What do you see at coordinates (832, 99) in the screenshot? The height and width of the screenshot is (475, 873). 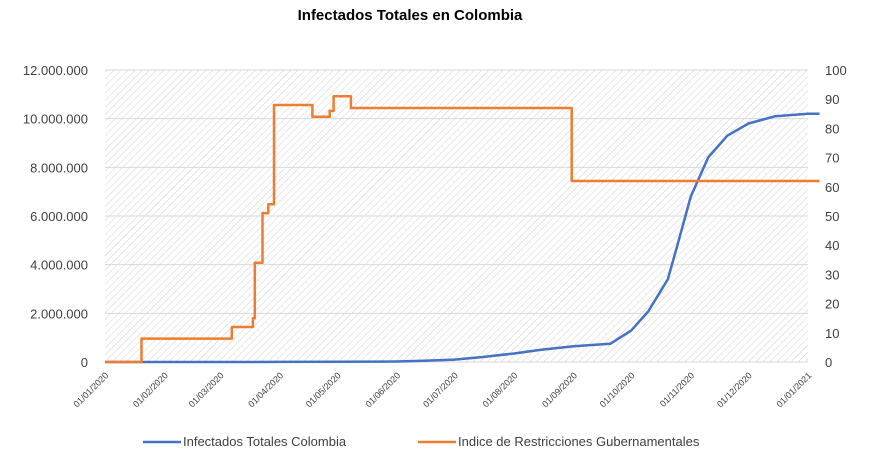 I see `y-right-tick-label: 90` at bounding box center [832, 99].